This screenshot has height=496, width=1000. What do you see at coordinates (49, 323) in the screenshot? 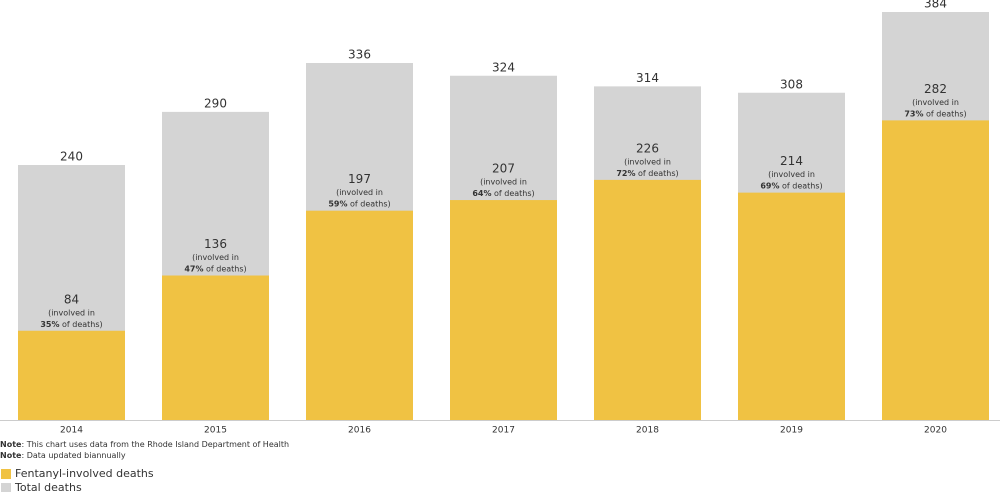
I see `percent-label: 35%` at bounding box center [49, 323].